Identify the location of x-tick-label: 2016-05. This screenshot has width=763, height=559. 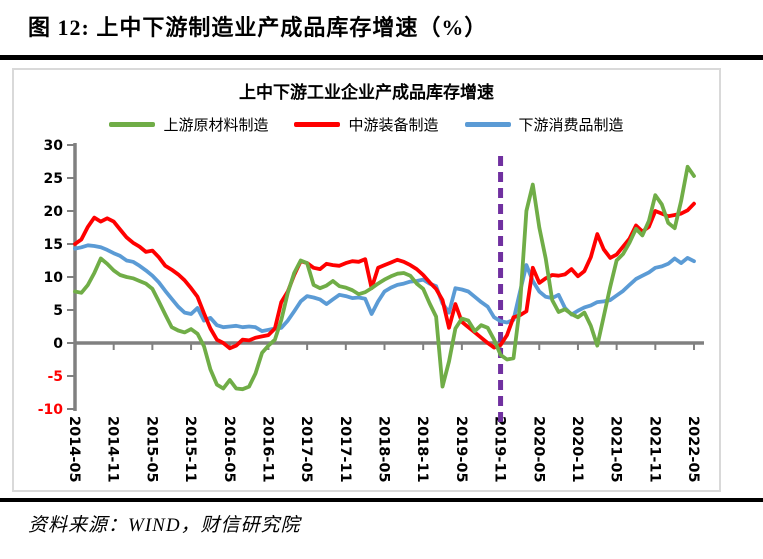
(229, 449).